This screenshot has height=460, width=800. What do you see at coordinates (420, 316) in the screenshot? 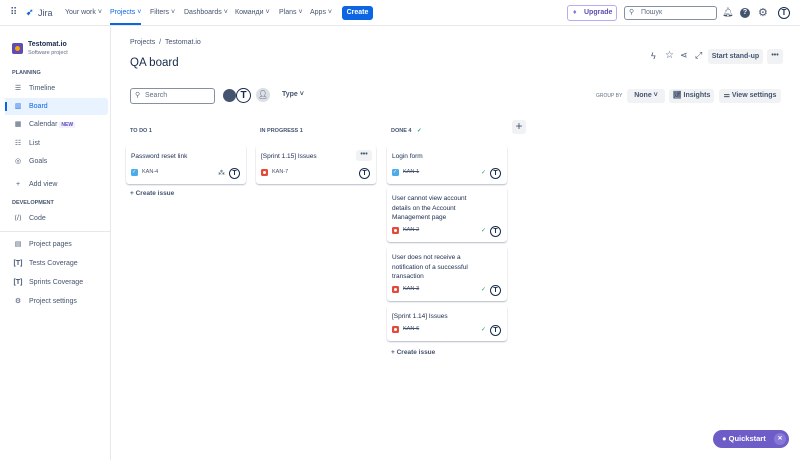
I see `card-title: [Sprint 1.14] Issues` at bounding box center [420, 316].